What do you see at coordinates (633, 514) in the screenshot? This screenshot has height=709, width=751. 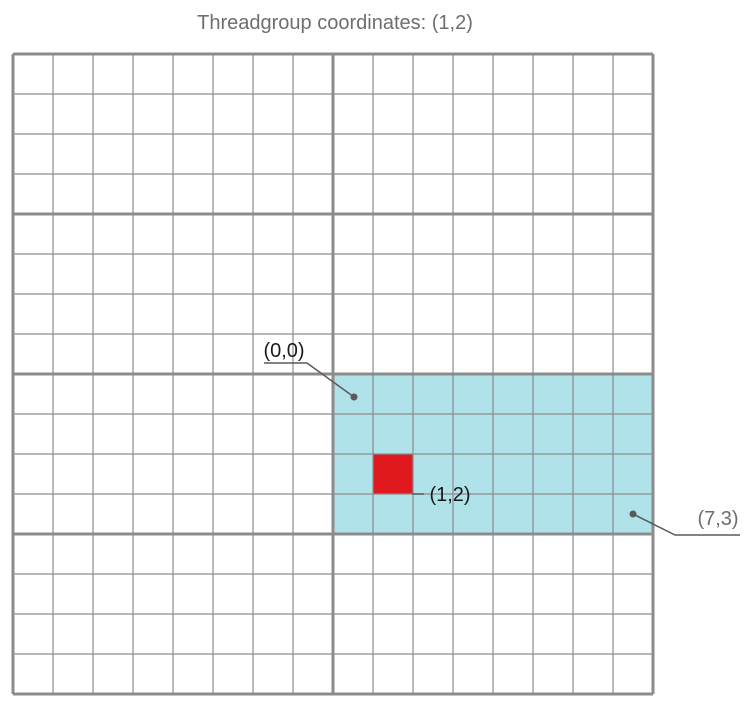 I see `corner-marker-dot` at bounding box center [633, 514].